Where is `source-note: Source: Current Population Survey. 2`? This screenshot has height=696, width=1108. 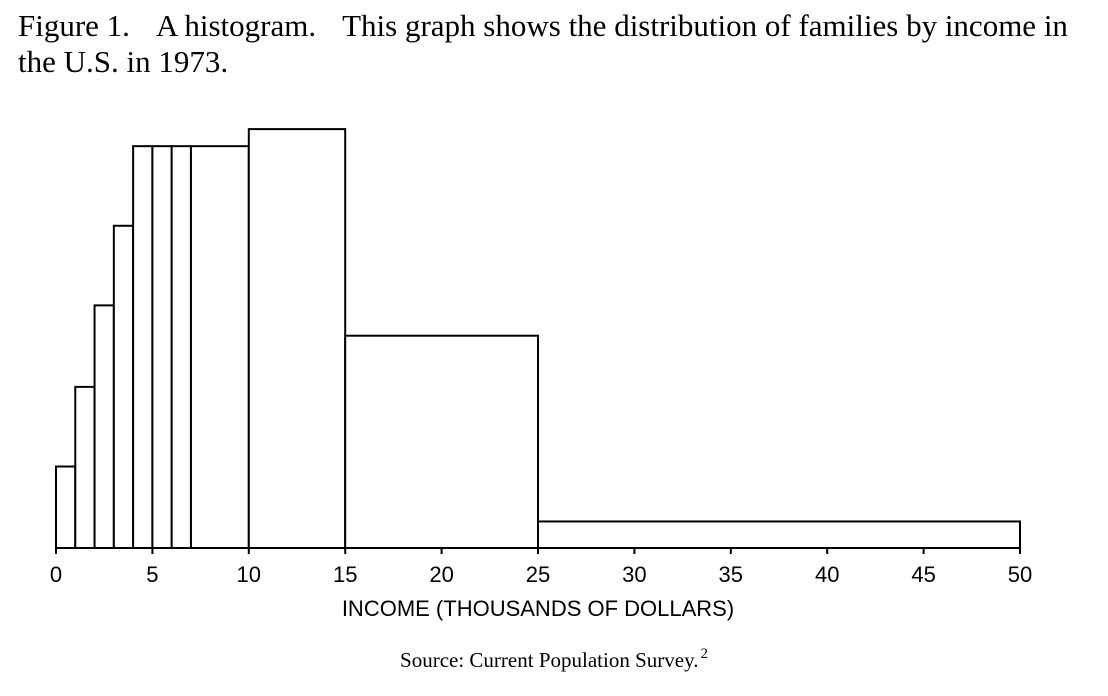
source-note: Source: Current Population Survey. 2 is located at coordinates (554, 659).